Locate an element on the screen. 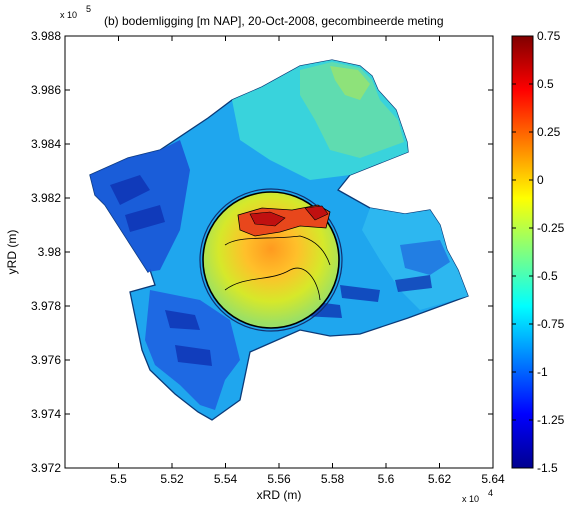 The image size is (576, 513). y-tick-label: 3.976 is located at coordinates (46, 360).